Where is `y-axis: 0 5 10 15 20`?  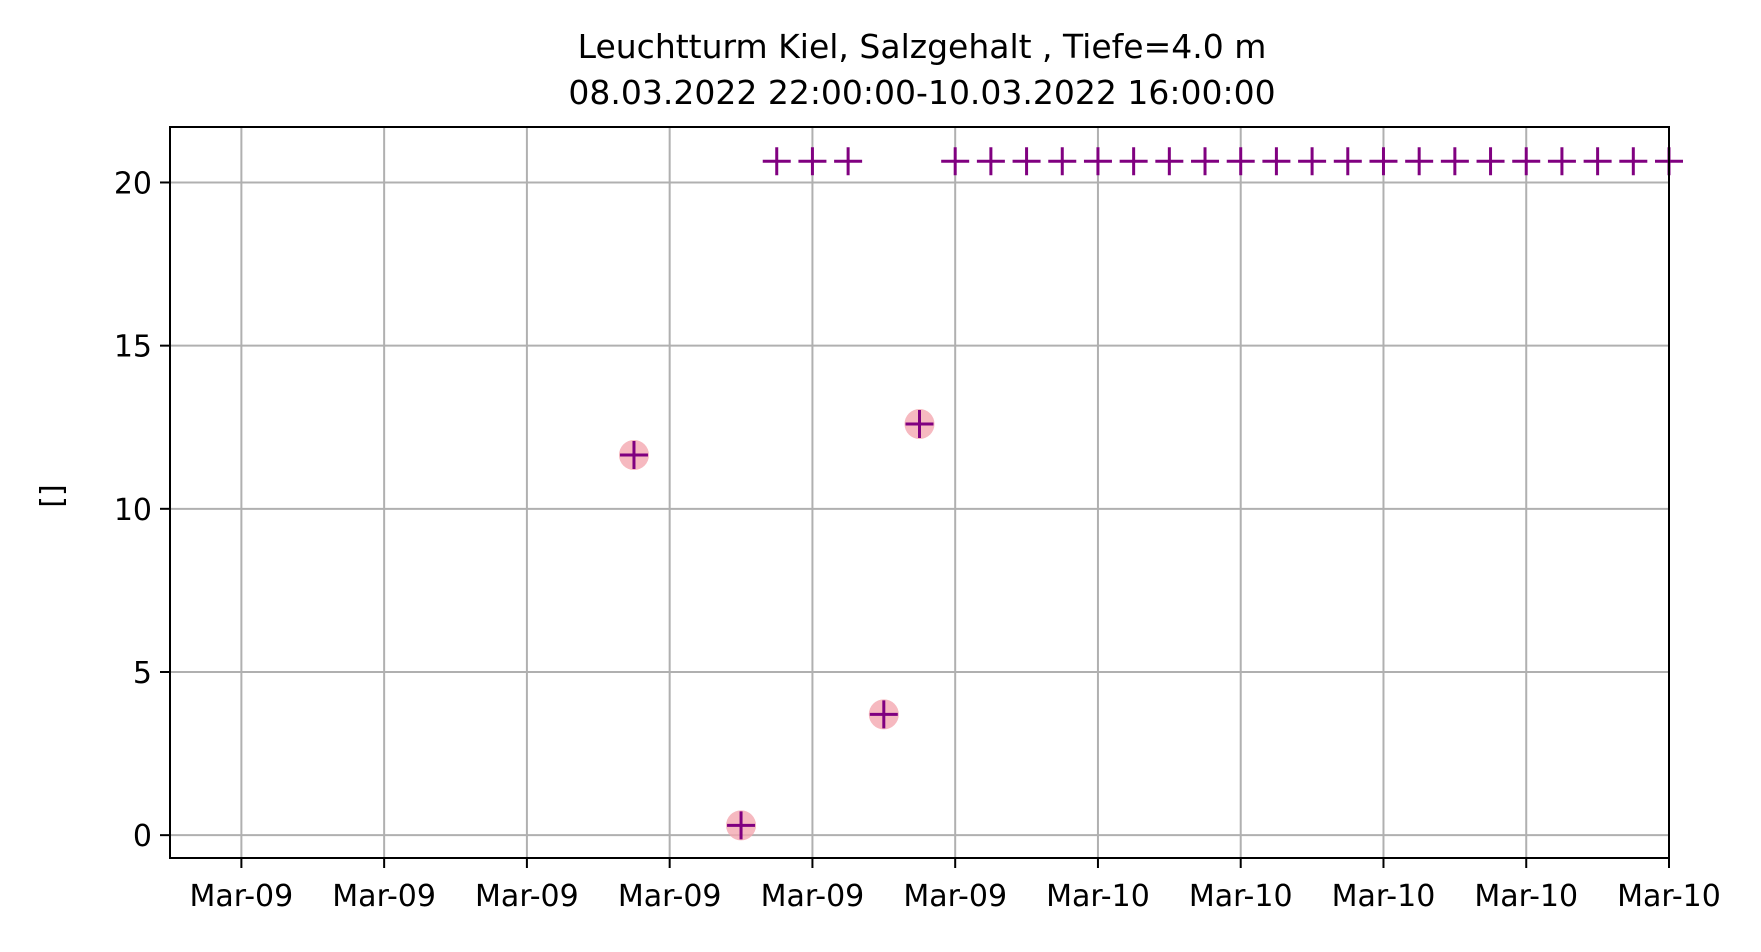
y-axis: 0 5 10 15 20 is located at coordinates (142, 510).